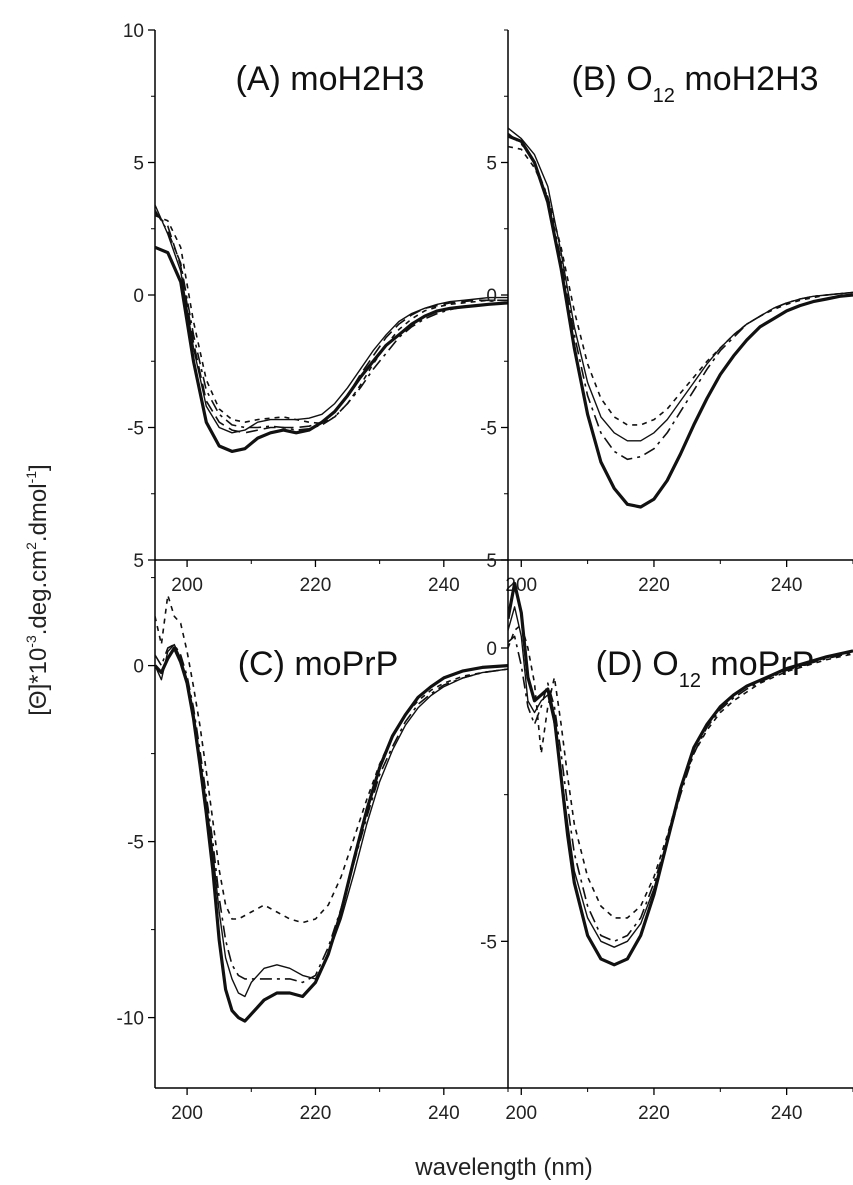  I want to click on panel-title: (A) moH2H3, so click(330, 79).